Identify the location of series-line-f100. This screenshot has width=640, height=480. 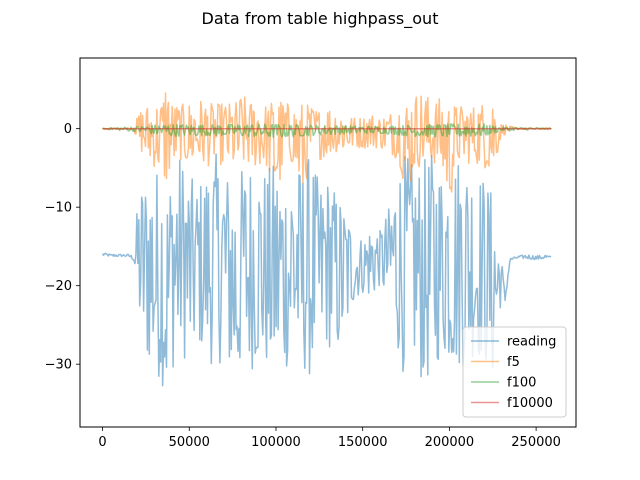
(327, 130).